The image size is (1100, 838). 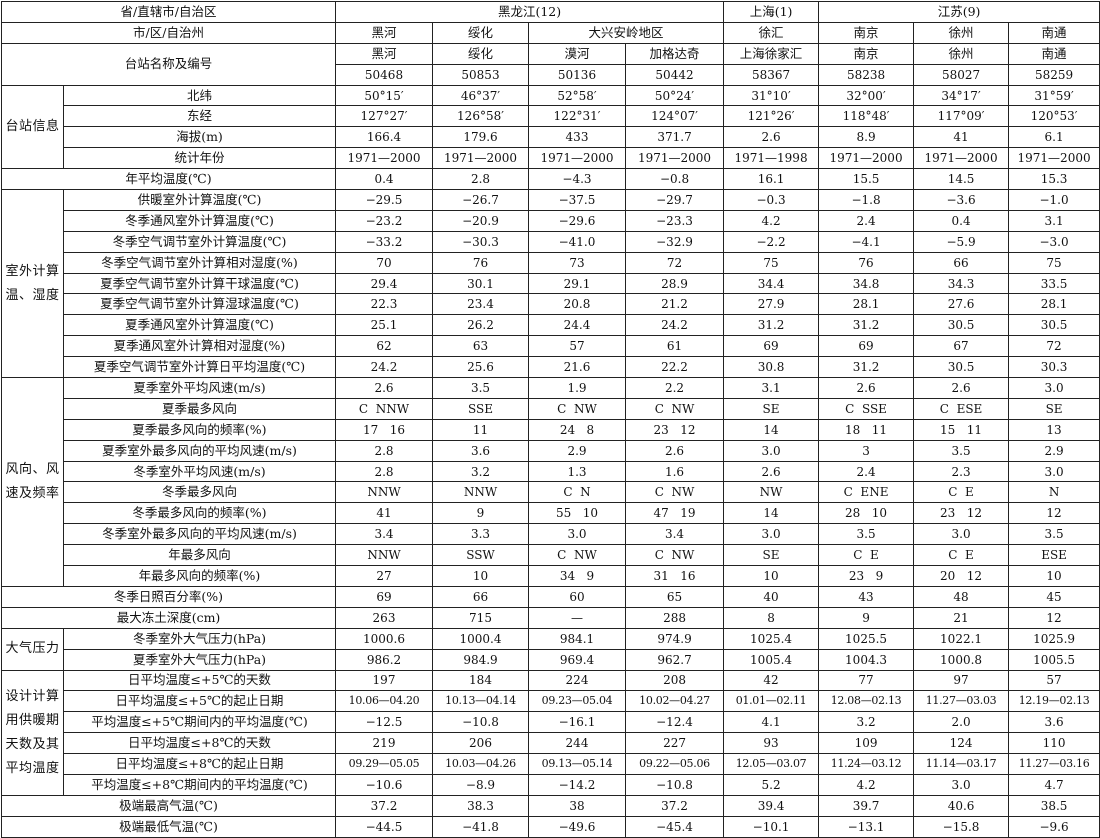 What do you see at coordinates (199, 367) in the screenshot?
I see `row-label: 夏季空气调节室外计算日平均温度(℃)` at bounding box center [199, 367].